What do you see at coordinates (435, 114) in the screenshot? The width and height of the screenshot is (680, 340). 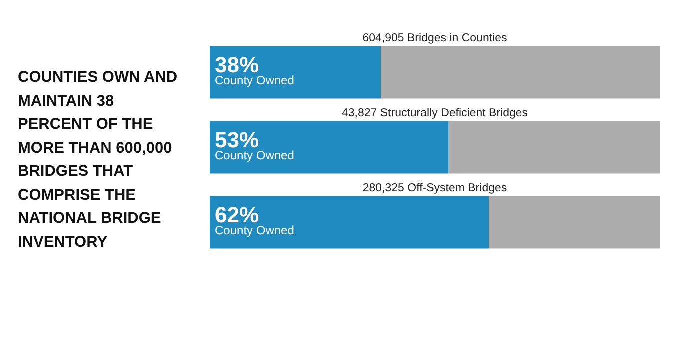 I see `y-tick-label: 43,827 Structurally Deficient Bridges` at bounding box center [435, 114].